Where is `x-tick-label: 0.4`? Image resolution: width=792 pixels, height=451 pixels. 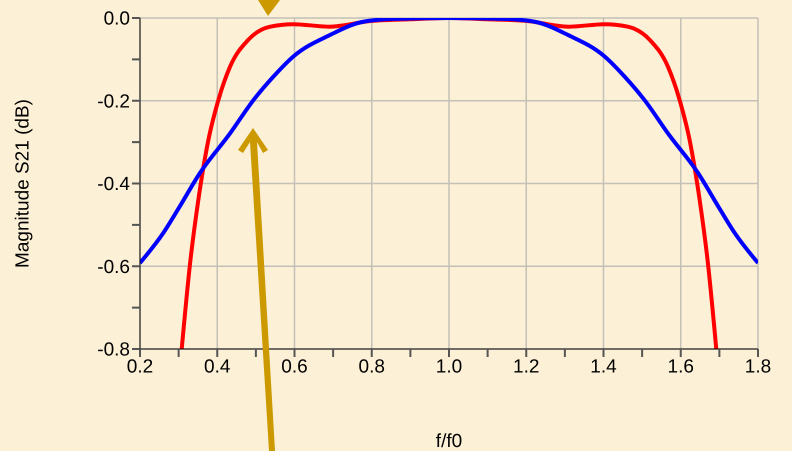 x-tick-label: 0.4 is located at coordinates (217, 367).